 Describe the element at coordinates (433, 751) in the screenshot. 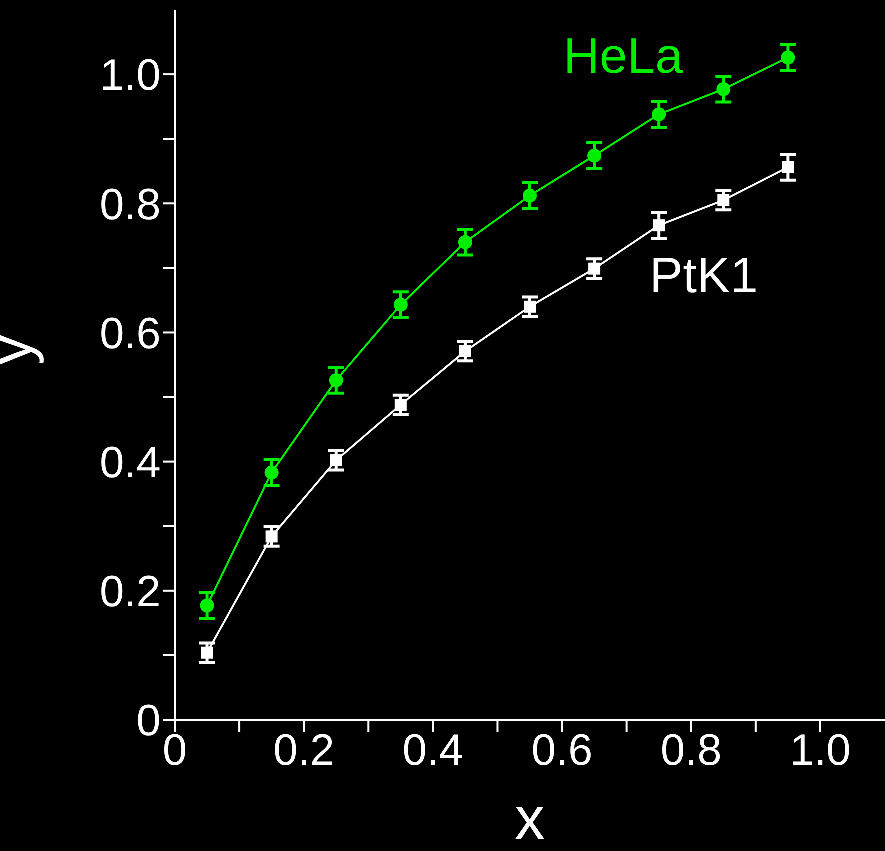

I see `x-tick-label: 0.4` at that location.